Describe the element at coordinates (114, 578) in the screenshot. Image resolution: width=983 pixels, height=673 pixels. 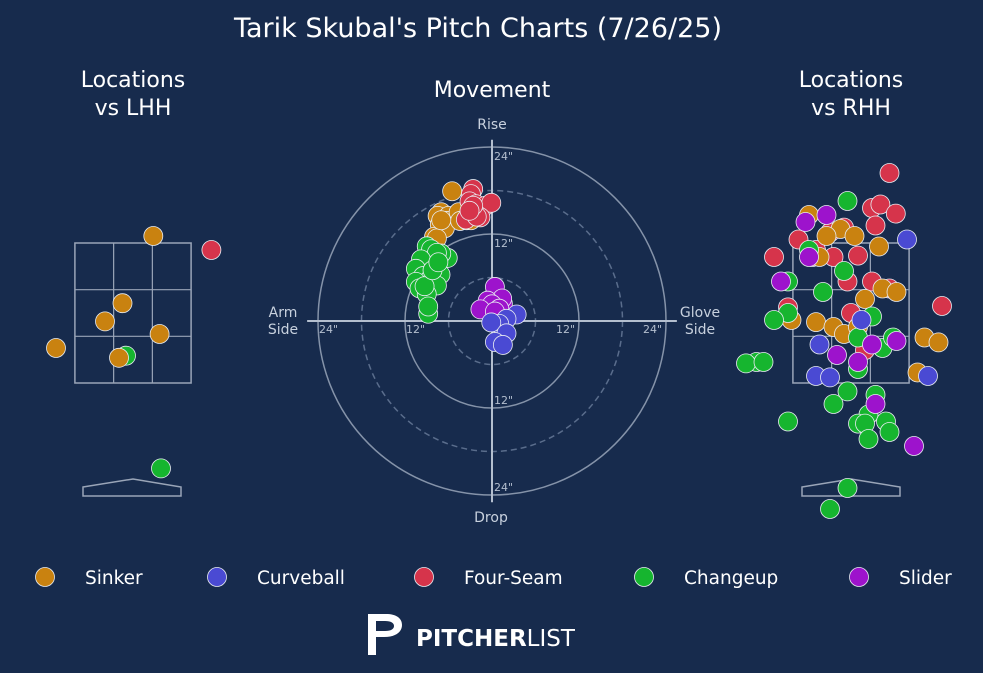
I see `legend-label-sinker: Sinker` at that location.